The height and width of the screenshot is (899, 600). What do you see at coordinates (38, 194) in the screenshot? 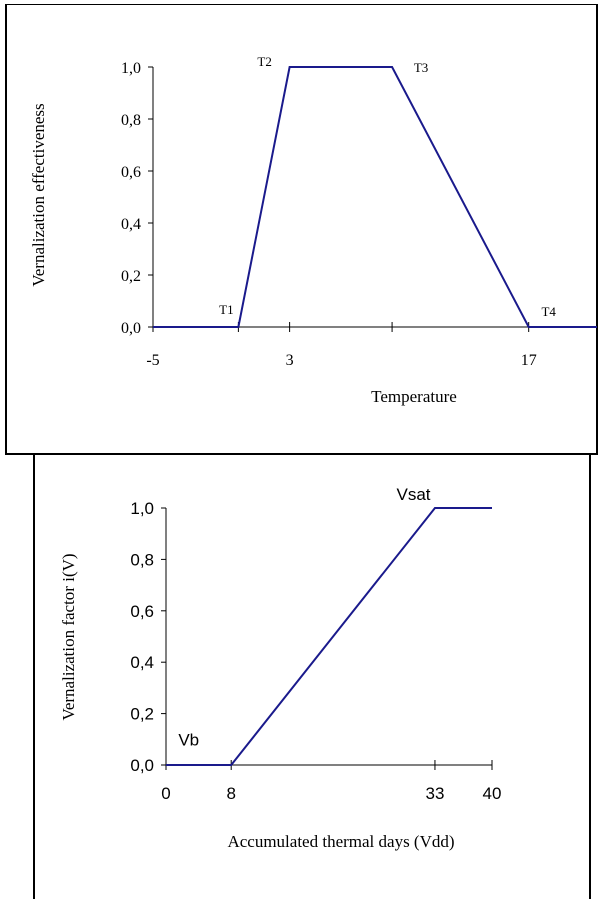
I see `y-axis-title: Vernalization effectiveness` at bounding box center [38, 194].